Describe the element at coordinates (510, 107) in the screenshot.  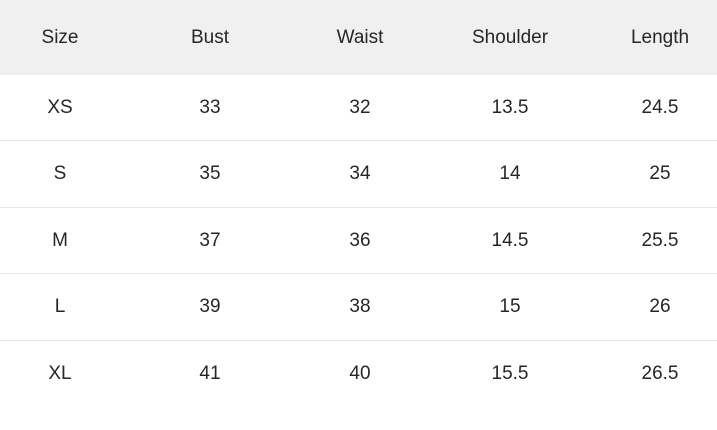
I see `table-cell: 13.5` at that location.